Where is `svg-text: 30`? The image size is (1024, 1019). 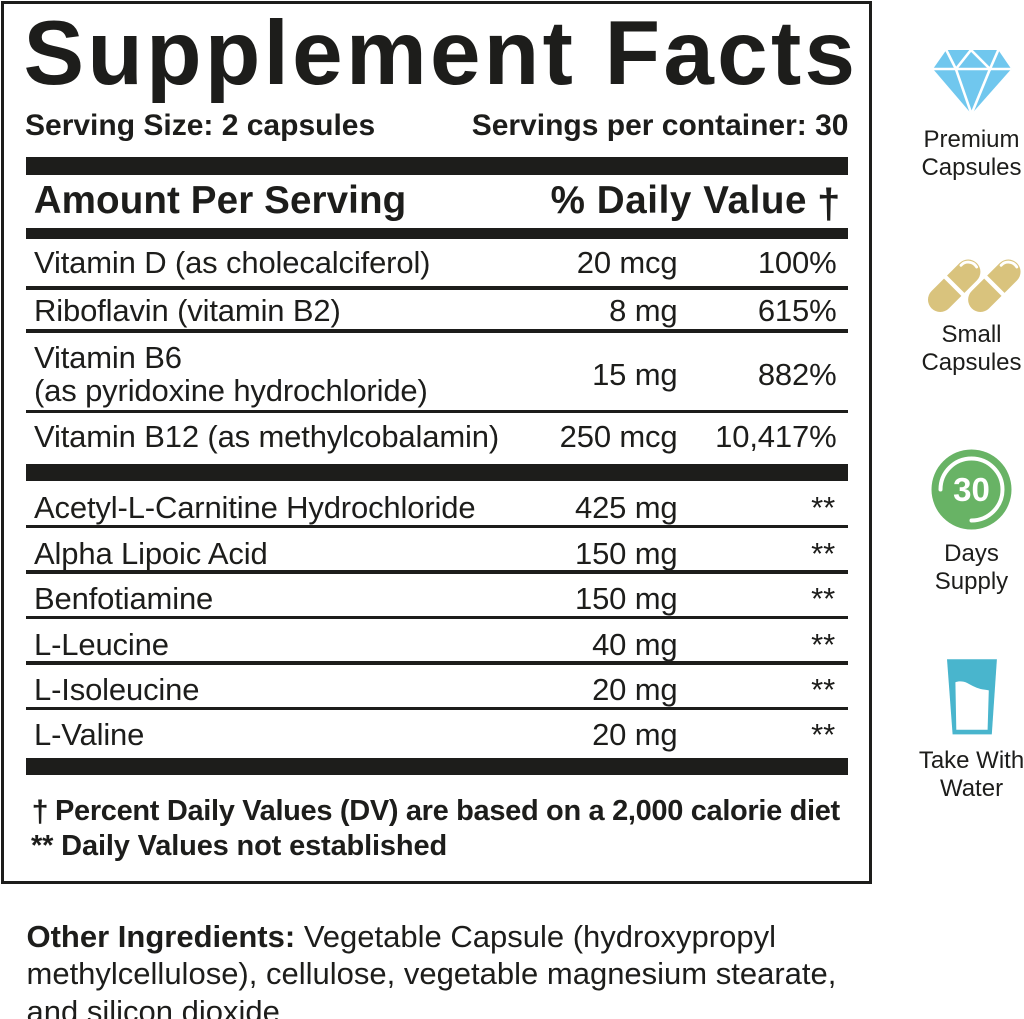 svg-text: 30 is located at coordinates (971, 489).